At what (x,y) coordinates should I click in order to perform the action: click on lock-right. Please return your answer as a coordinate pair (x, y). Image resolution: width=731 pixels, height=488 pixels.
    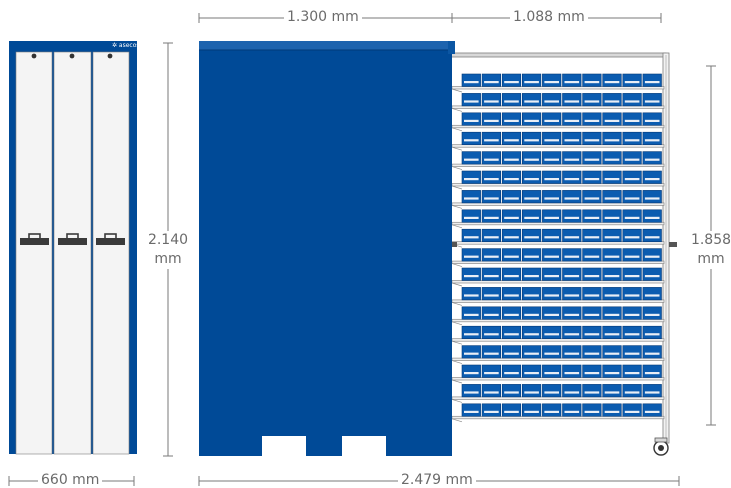
    Looking at the image, I should click on (110, 56).